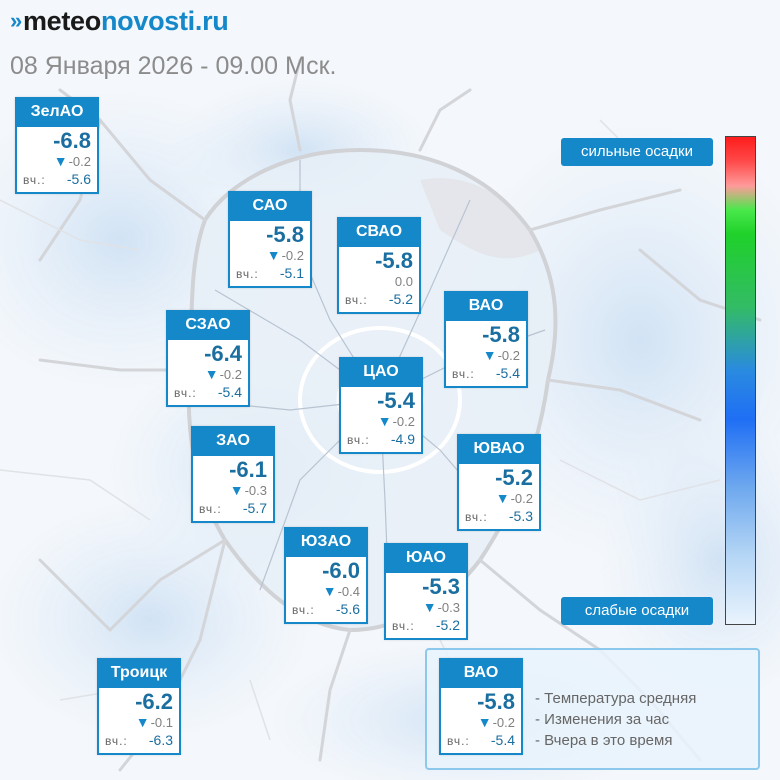 The height and width of the screenshot is (780, 780). I want to click on logo-text-novosti: novosti.ru, so click(164, 21).